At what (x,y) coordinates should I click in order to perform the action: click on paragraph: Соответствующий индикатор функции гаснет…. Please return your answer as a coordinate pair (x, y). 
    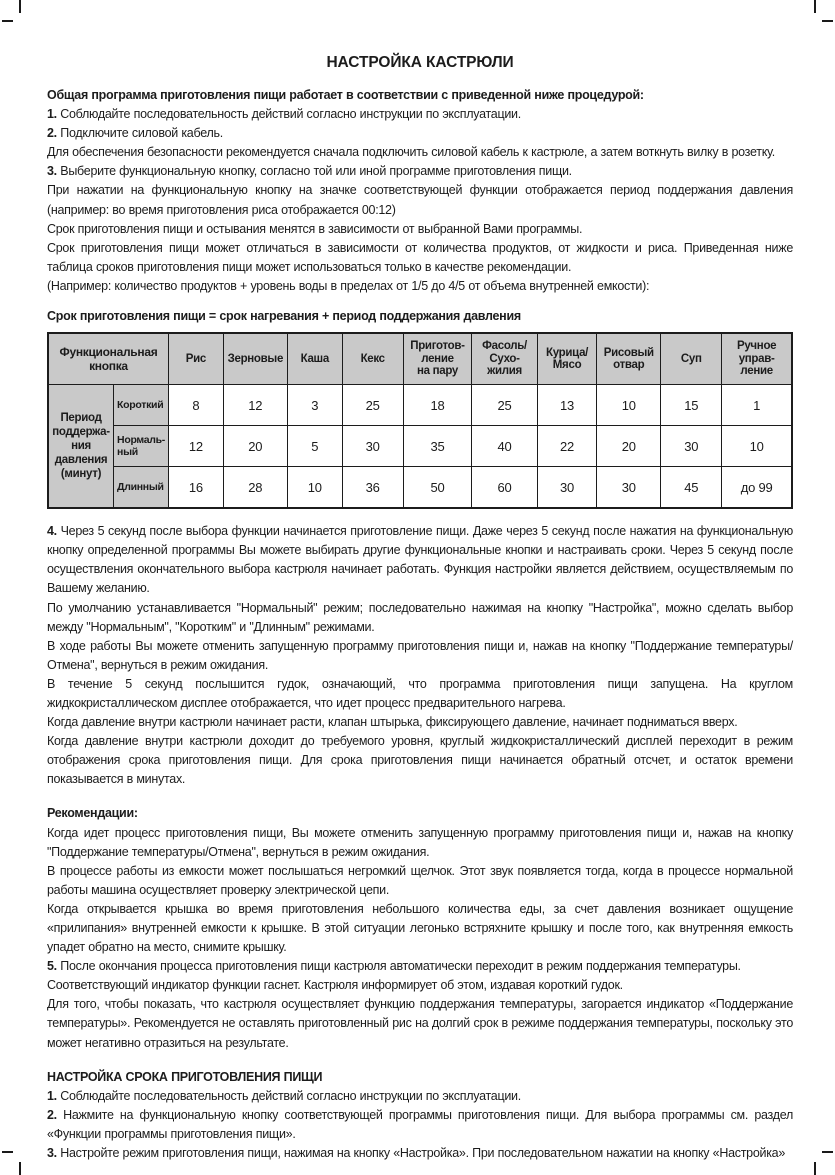
    Looking at the image, I should click on (420, 985).